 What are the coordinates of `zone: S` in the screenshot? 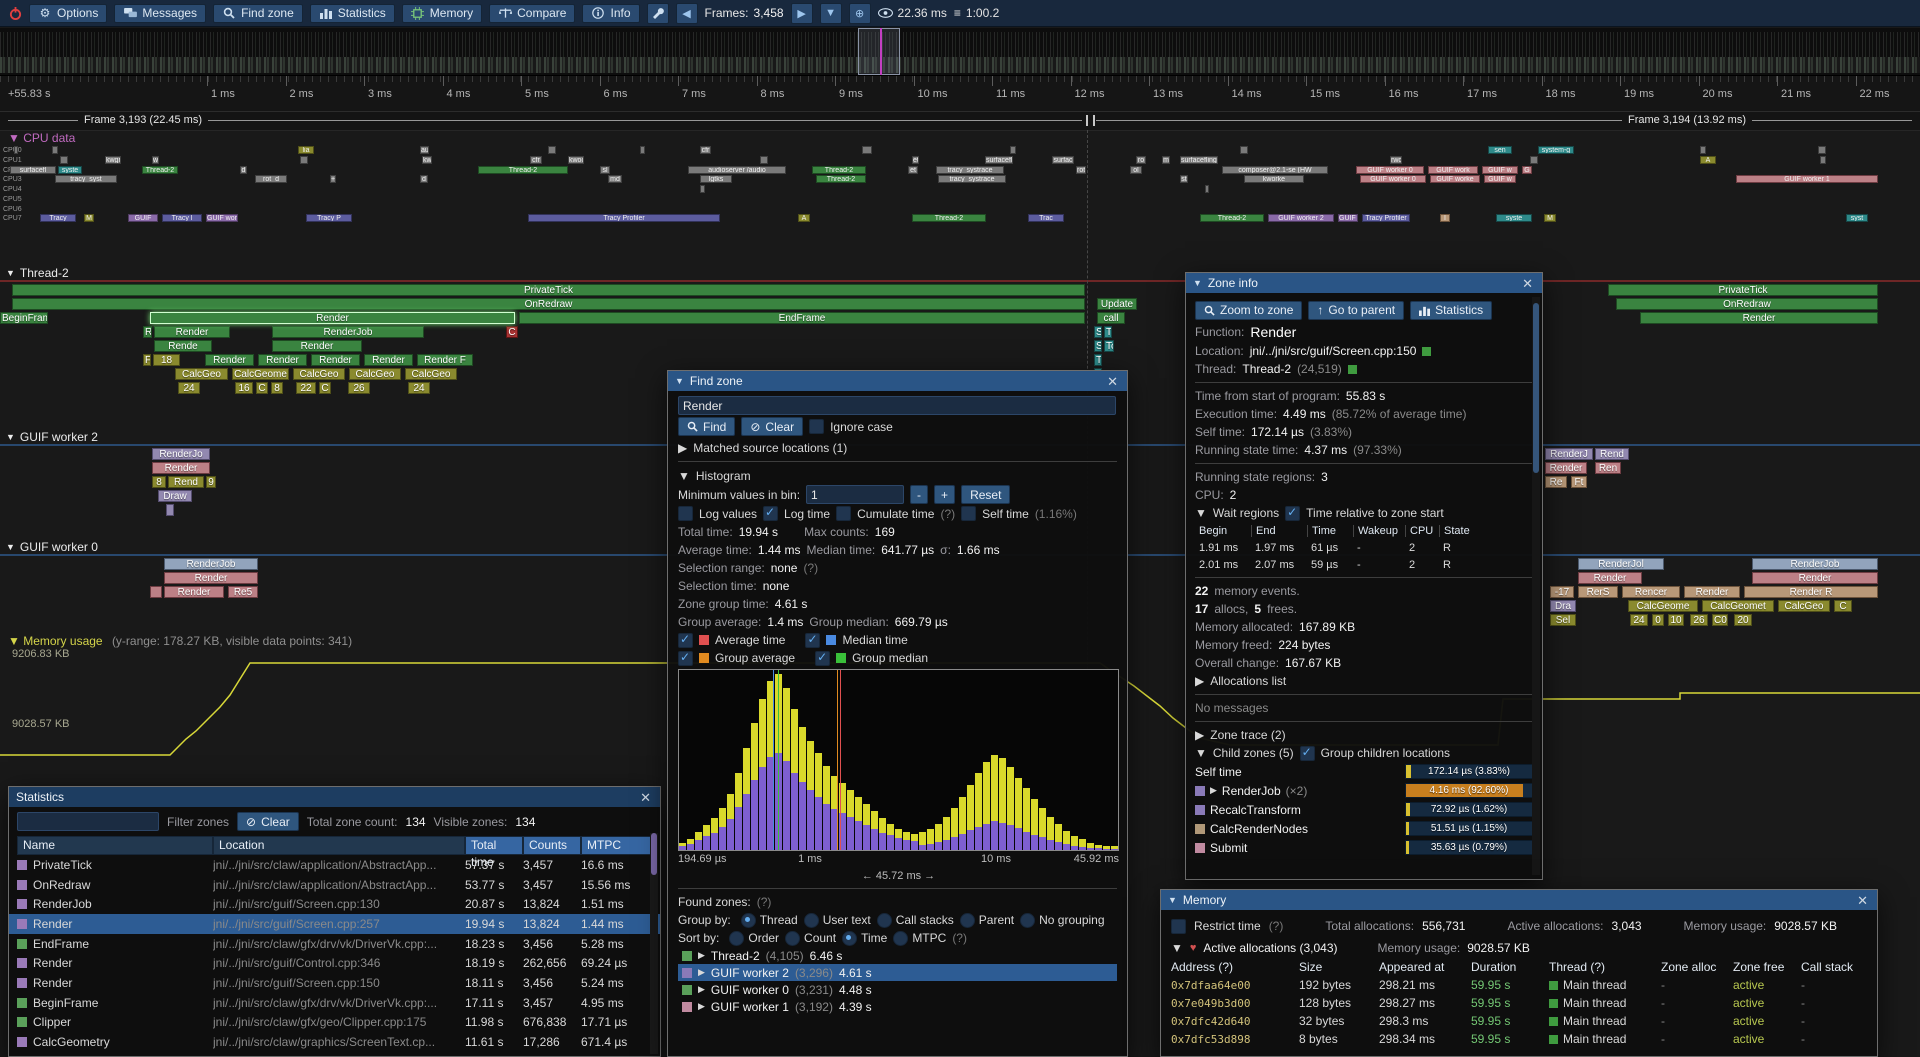 It's located at (1098, 332).